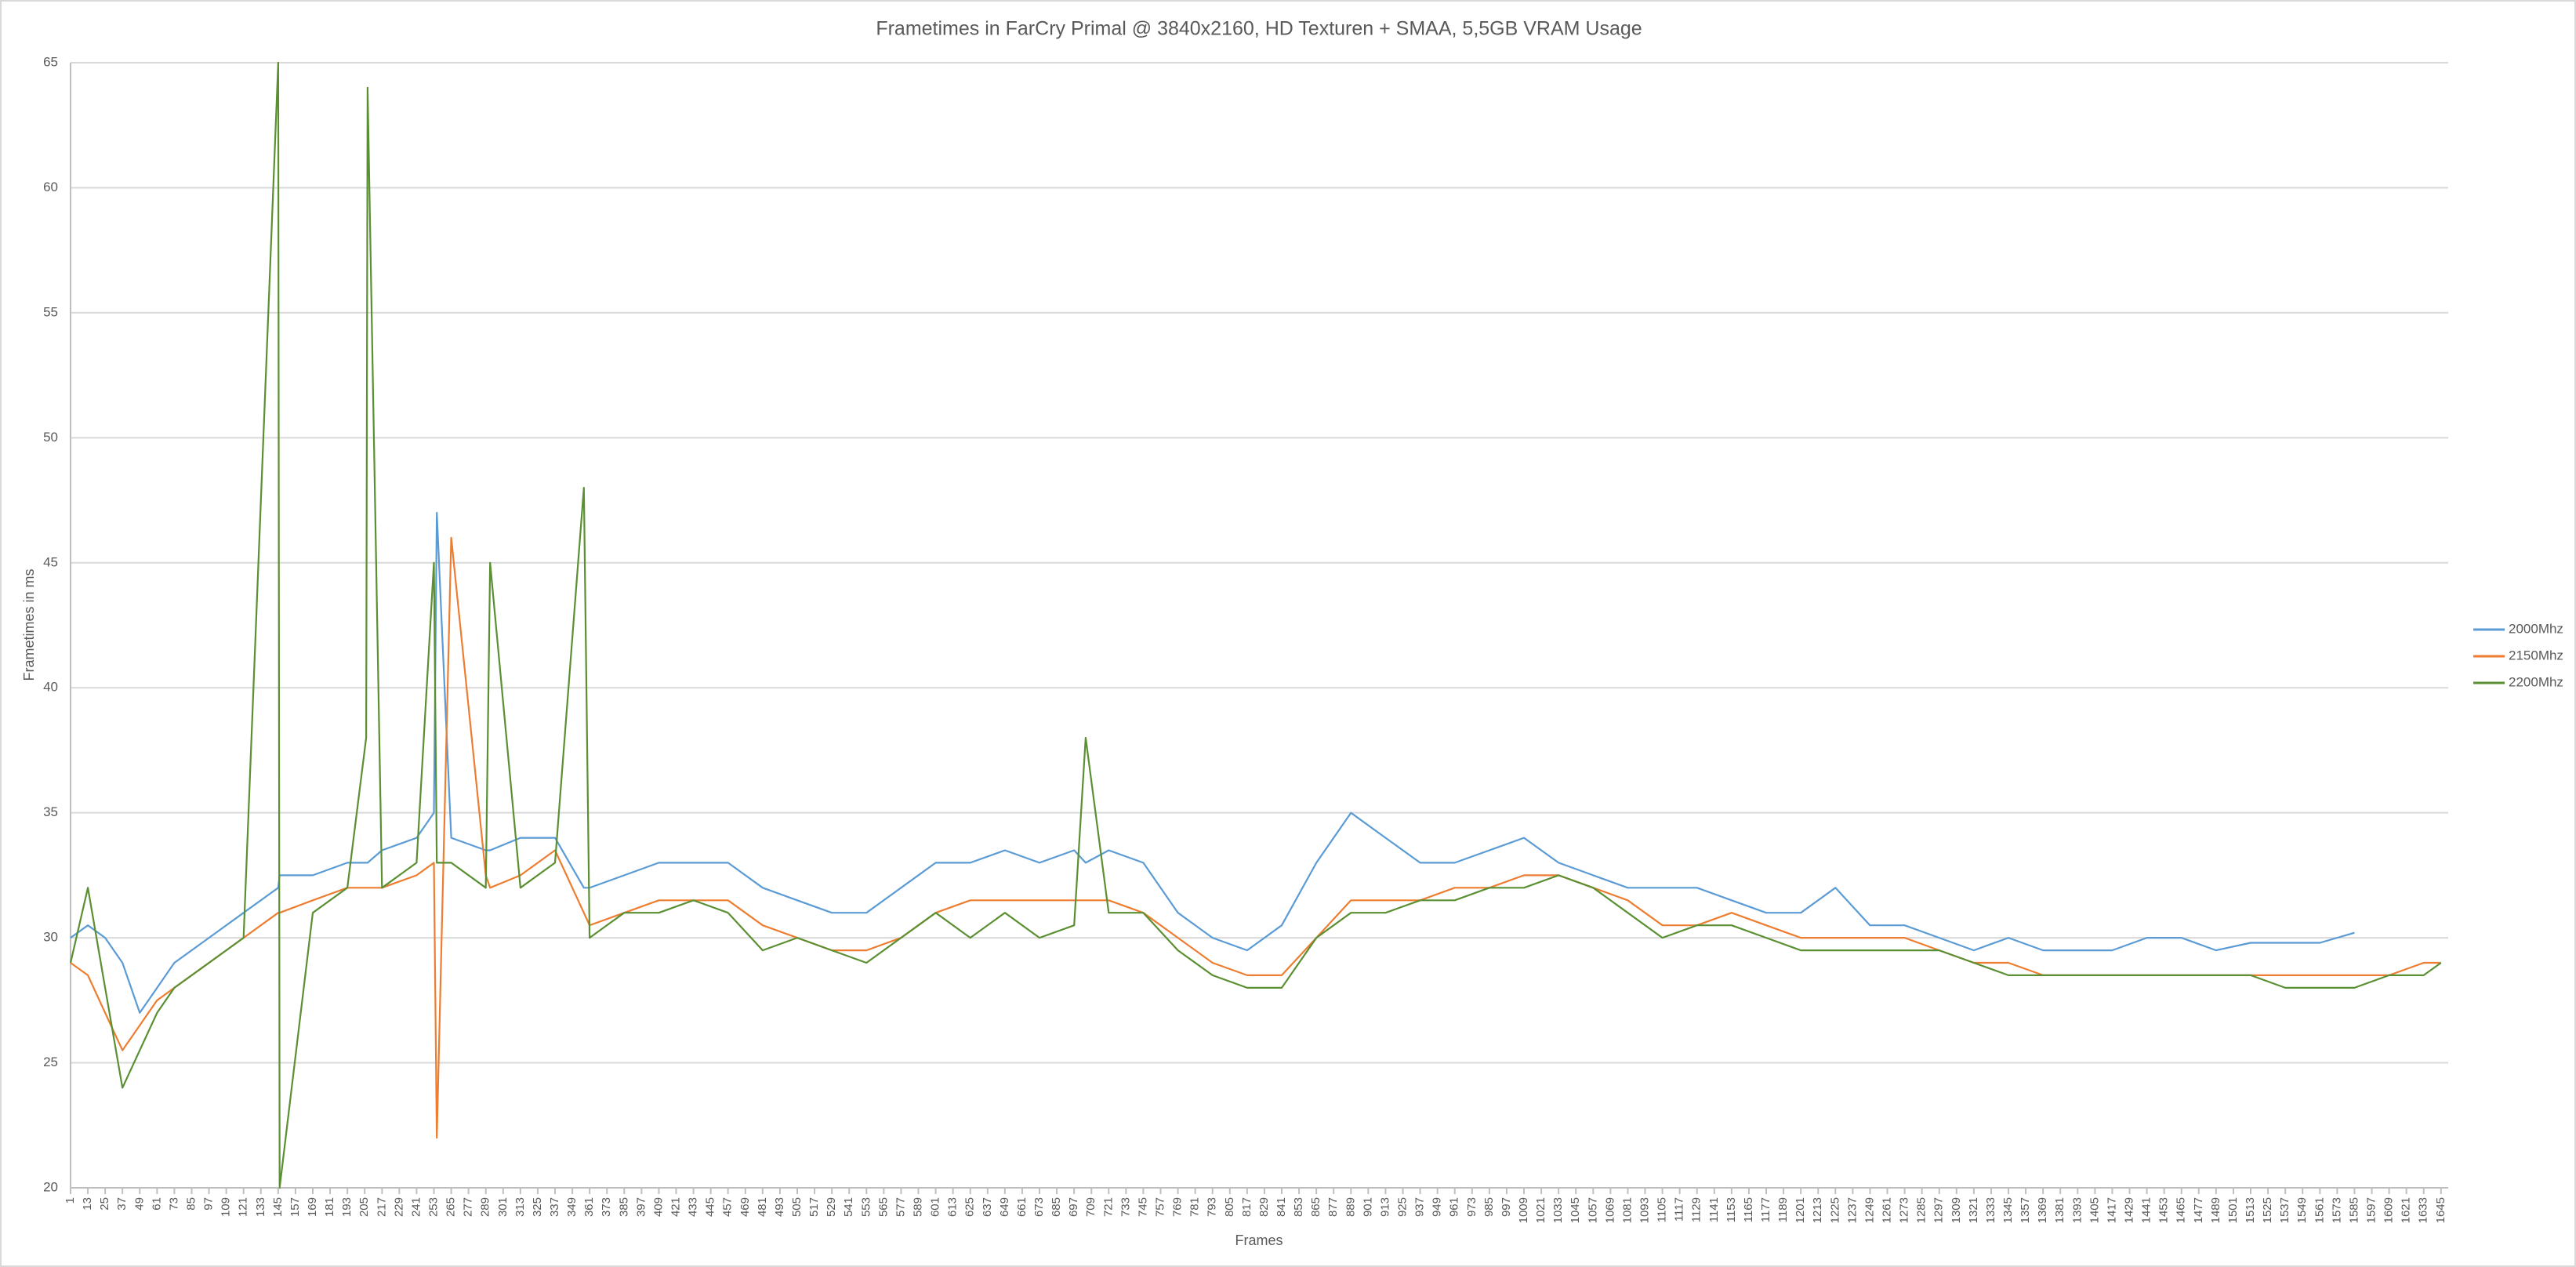  What do you see at coordinates (209, 1204) in the screenshot?
I see `x-tick-label: 97` at bounding box center [209, 1204].